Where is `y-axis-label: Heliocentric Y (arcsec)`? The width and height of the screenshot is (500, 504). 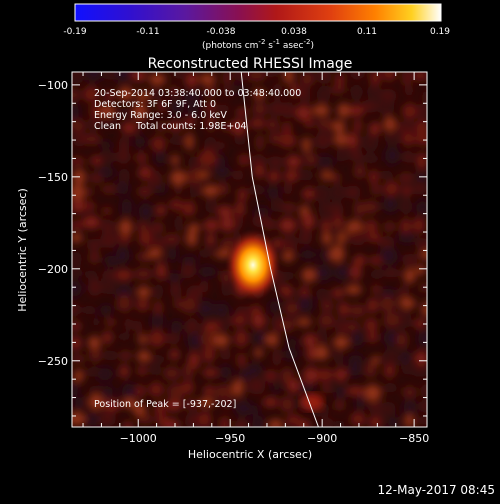 y-axis-label: Heliocentric Y (arcsec) is located at coordinates (22, 250).